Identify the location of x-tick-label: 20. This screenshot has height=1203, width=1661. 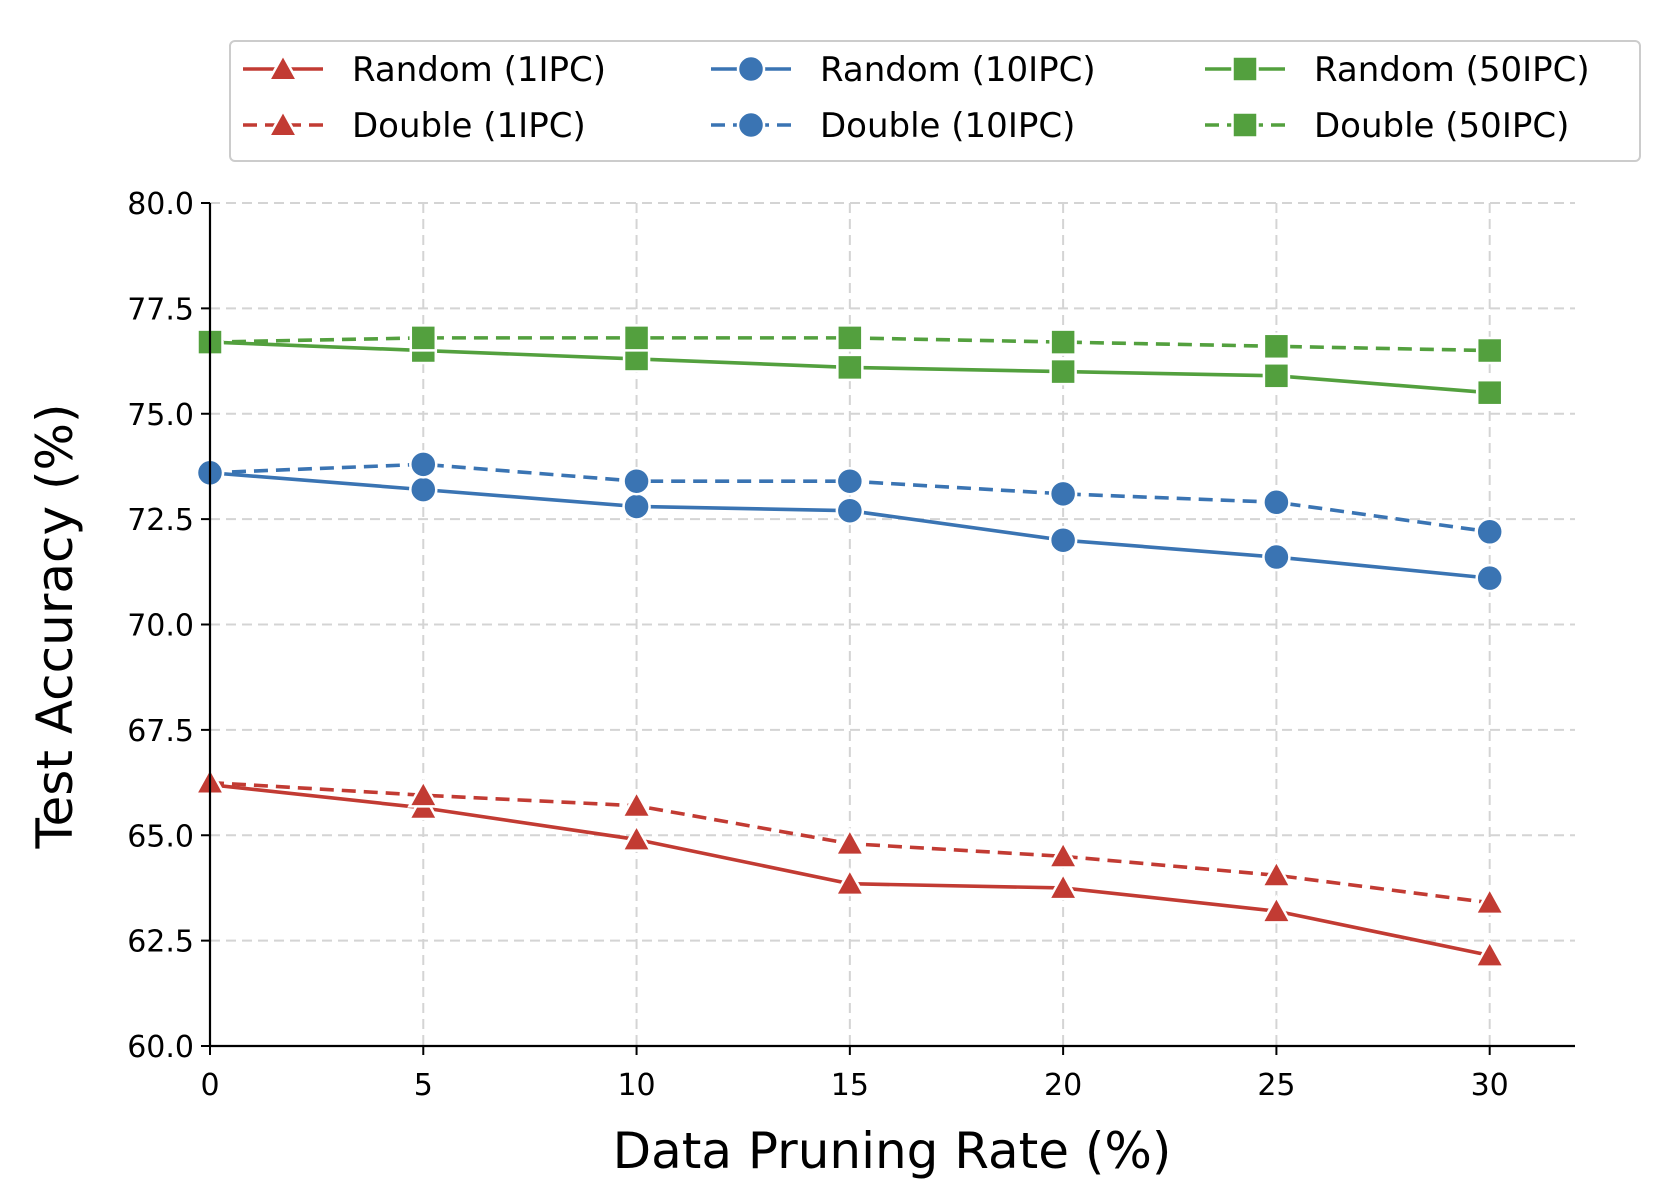
(1063, 1085).